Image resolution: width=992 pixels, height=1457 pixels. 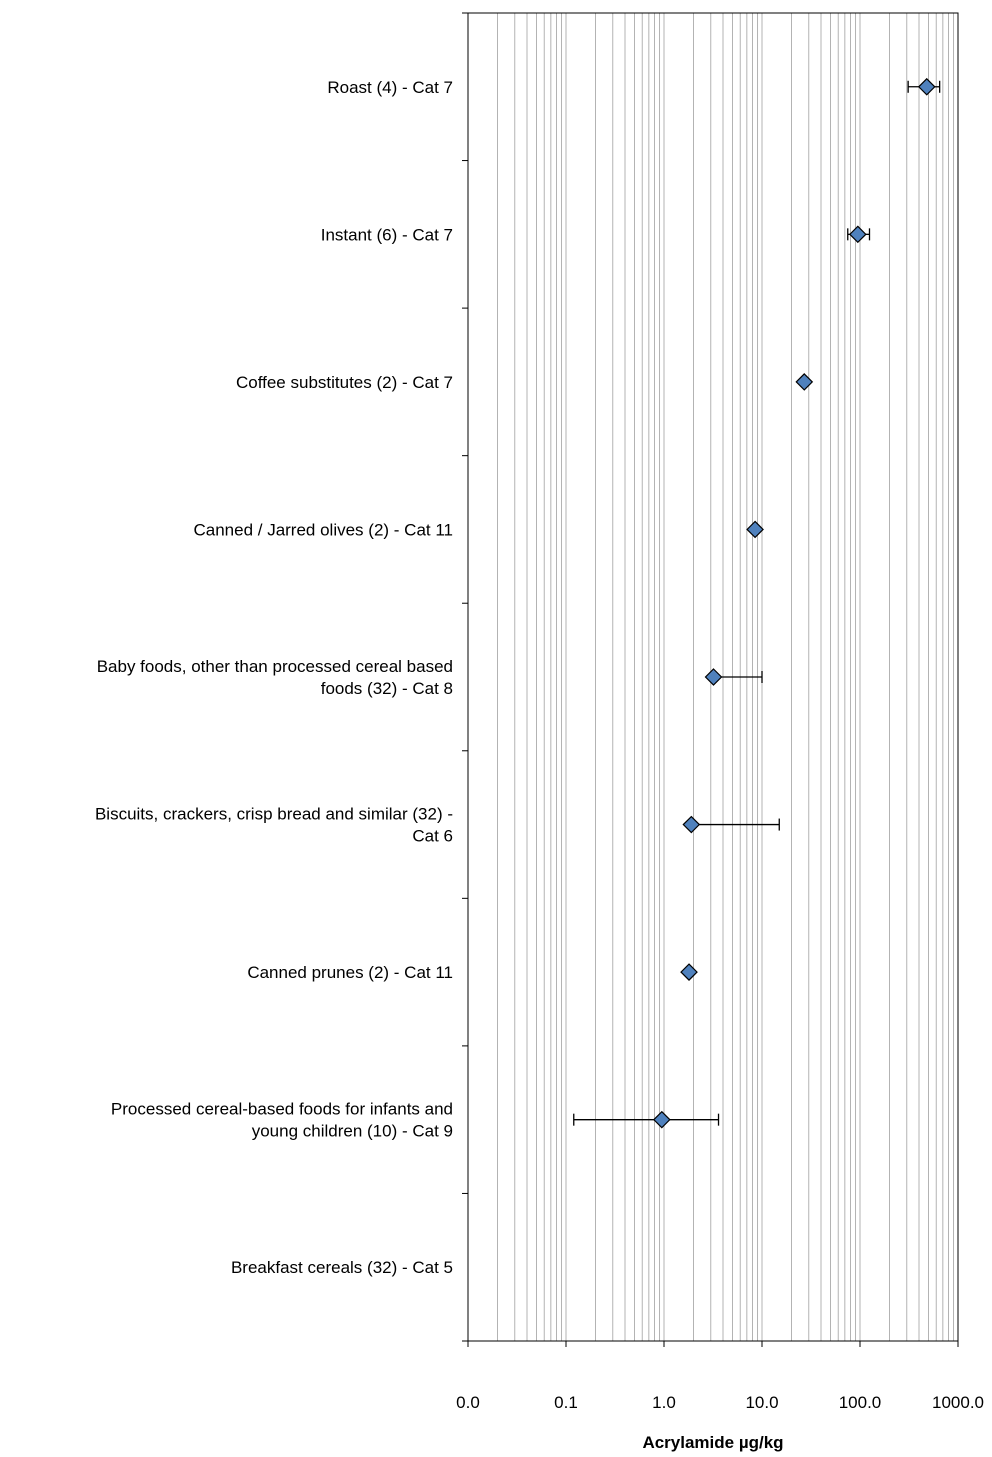 What do you see at coordinates (712, 1442) in the screenshot?
I see `x-axis-title: Acrylamide µg/kg` at bounding box center [712, 1442].